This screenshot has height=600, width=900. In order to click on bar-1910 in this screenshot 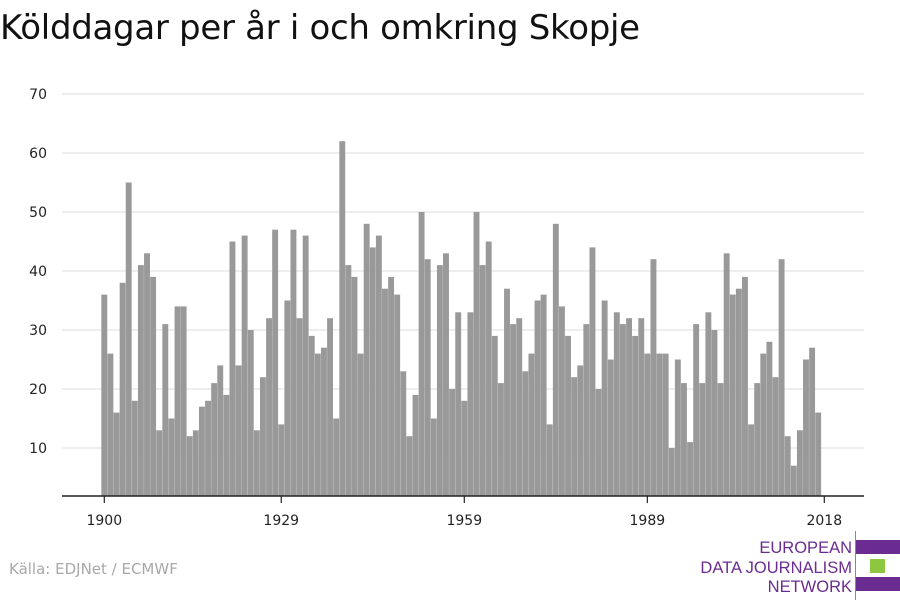, I will do `click(165, 410)`.